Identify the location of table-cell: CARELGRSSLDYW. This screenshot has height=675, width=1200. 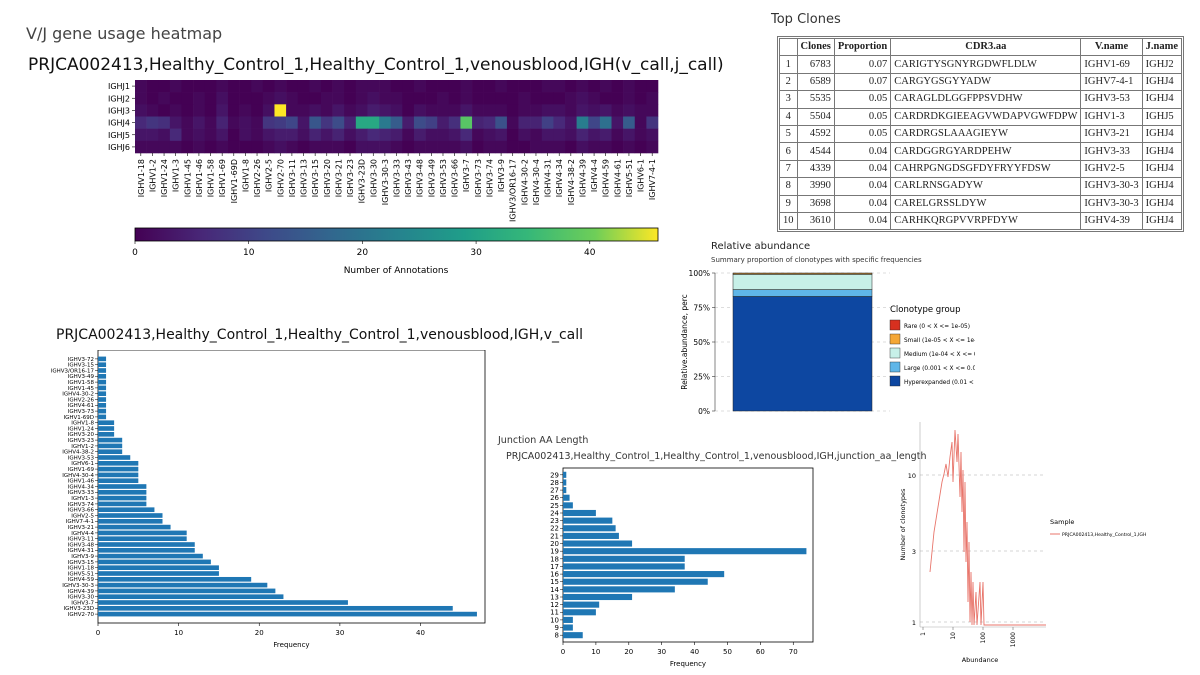
(986, 203).